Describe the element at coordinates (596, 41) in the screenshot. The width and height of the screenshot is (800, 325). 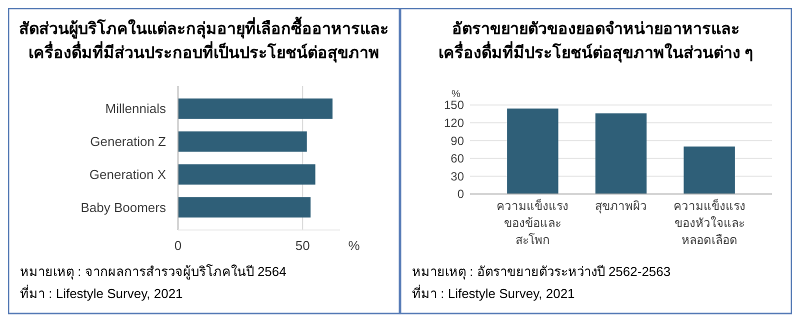
I see `chart-title: อัตราขยายตัวของยอดจำหน่ายอาหารและ เครื่องดื่มที่มีประโยชน์ต่อสุขภาพในส่วนต่าง ๆ` at that location.